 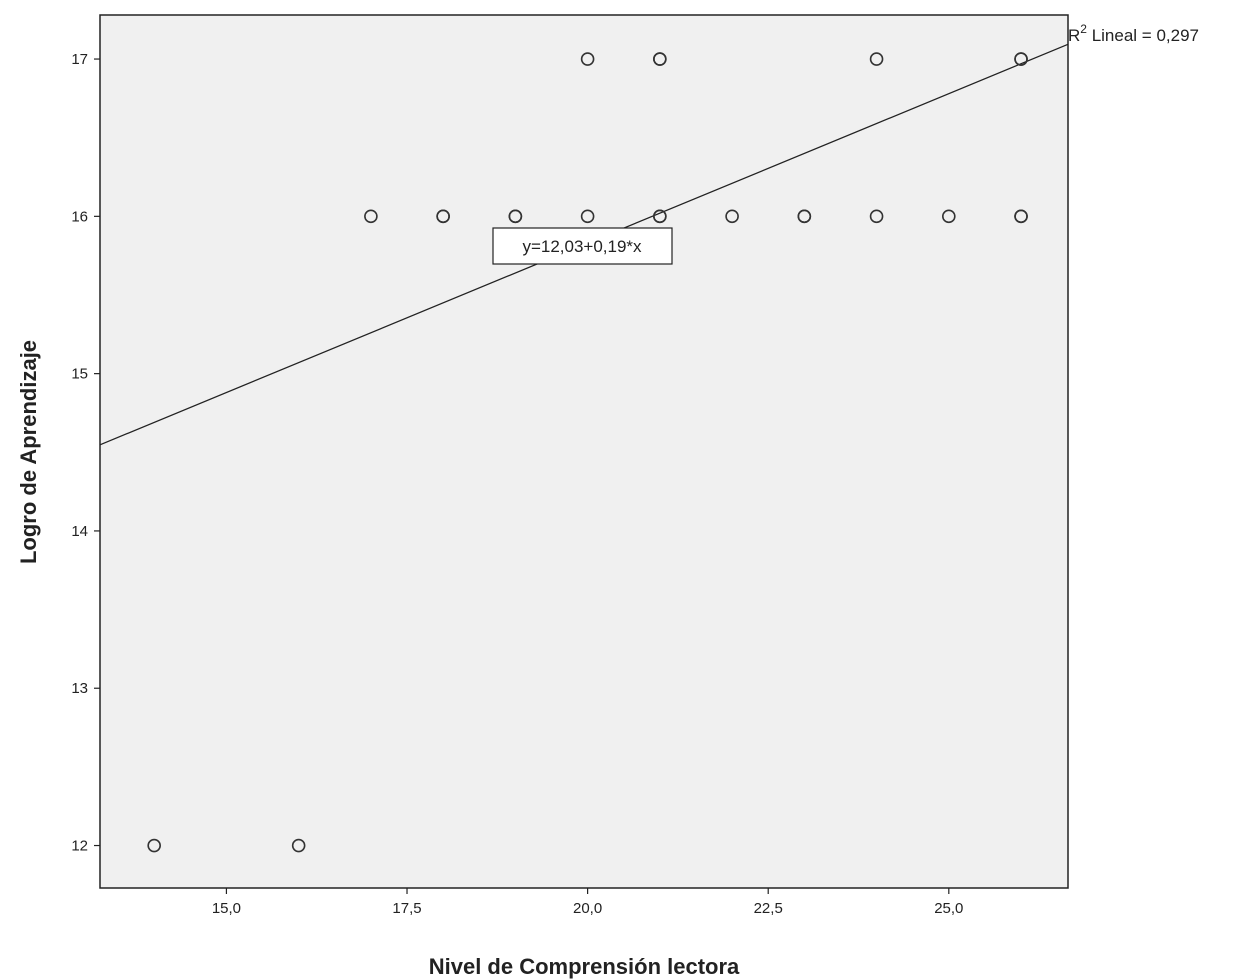 I want to click on y-axis-title: Logro de Aprendizaje, so click(x=28, y=452).